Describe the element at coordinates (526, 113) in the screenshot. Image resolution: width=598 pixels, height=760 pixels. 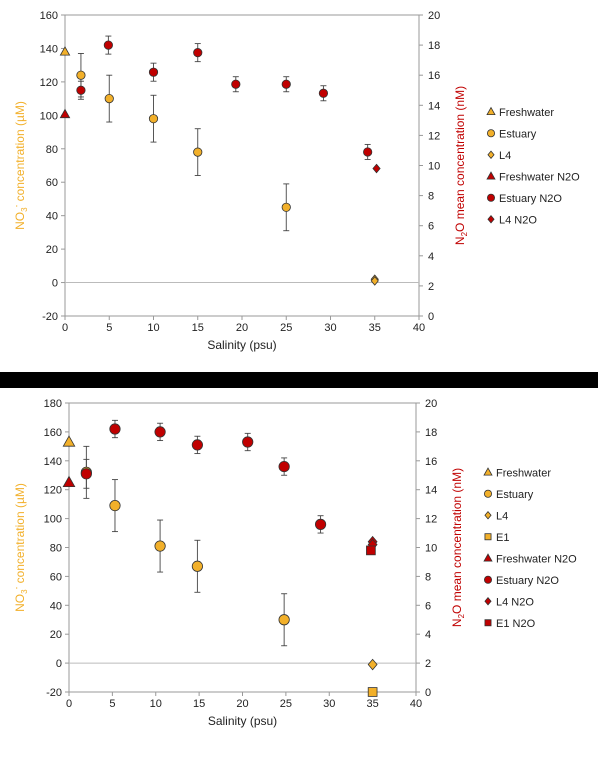
I see `legend-label: Freshwater` at that location.